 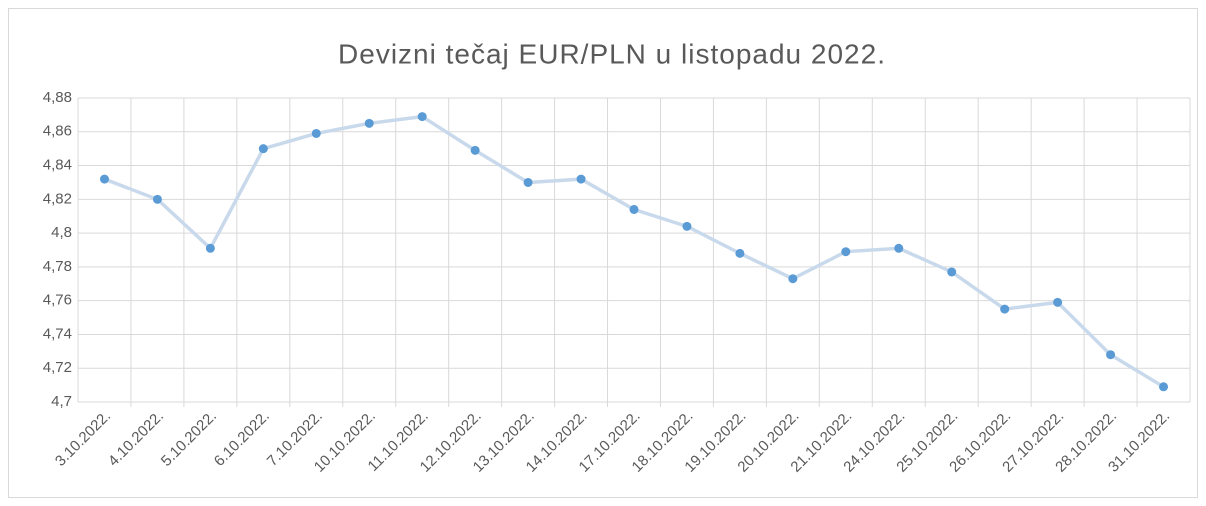 What do you see at coordinates (61, 232) in the screenshot?
I see `y-tick-label: 4,8` at bounding box center [61, 232].